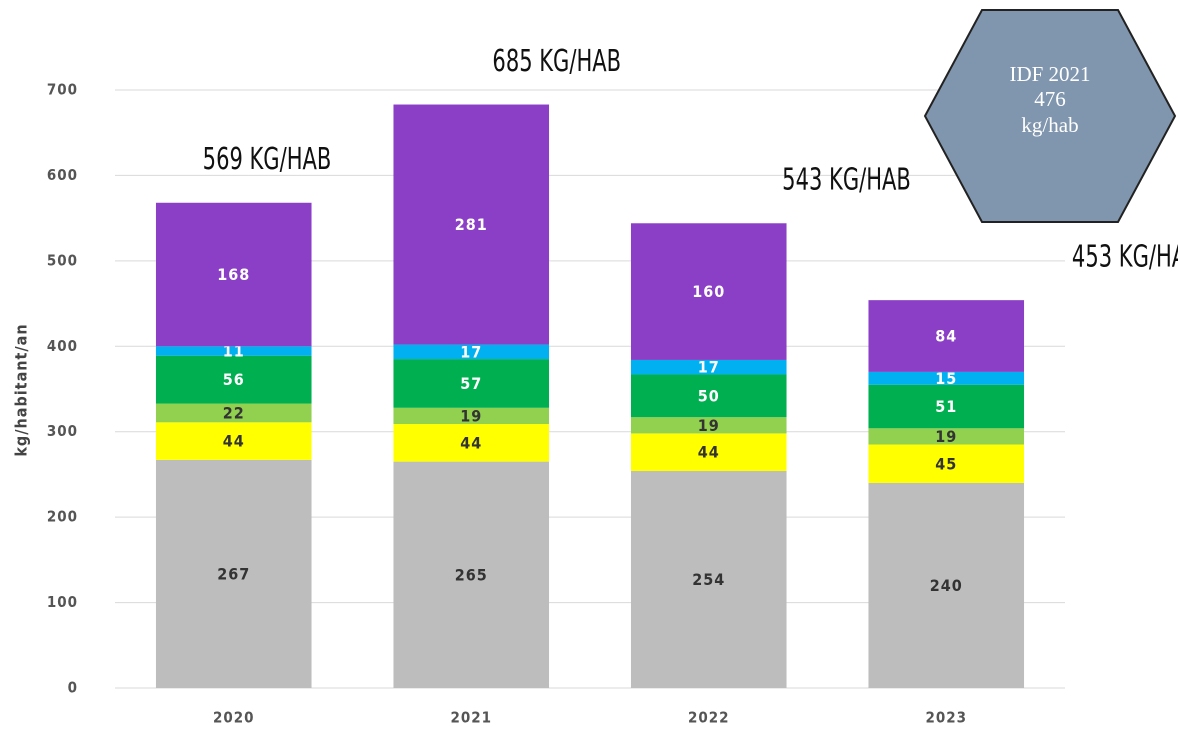 The height and width of the screenshot is (735, 1178). I want to click on total-annotation: 543 KG/HAB, so click(846, 180).